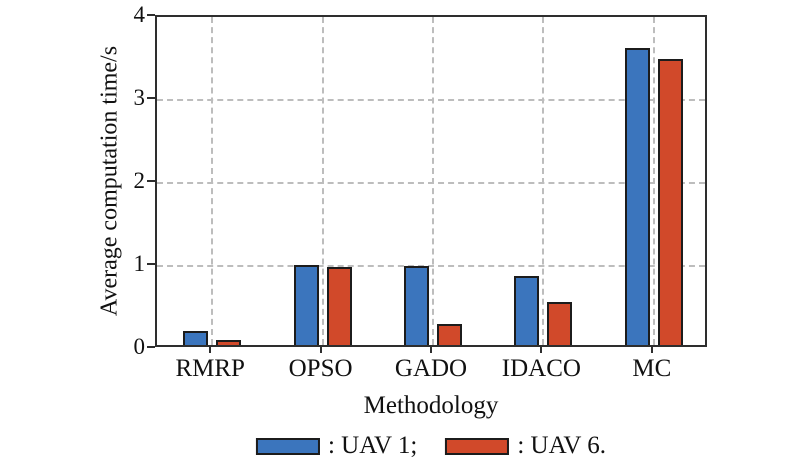 This screenshot has height=462, width=800. Describe the element at coordinates (210, 350) in the screenshot. I see `x-tick-mark-rmrp` at that location.